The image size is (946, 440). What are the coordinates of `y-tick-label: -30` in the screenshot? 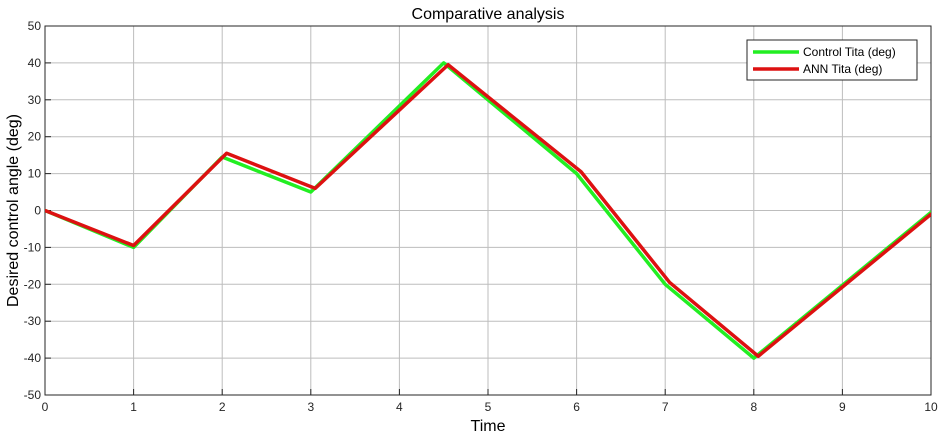 It's located at (33, 321).